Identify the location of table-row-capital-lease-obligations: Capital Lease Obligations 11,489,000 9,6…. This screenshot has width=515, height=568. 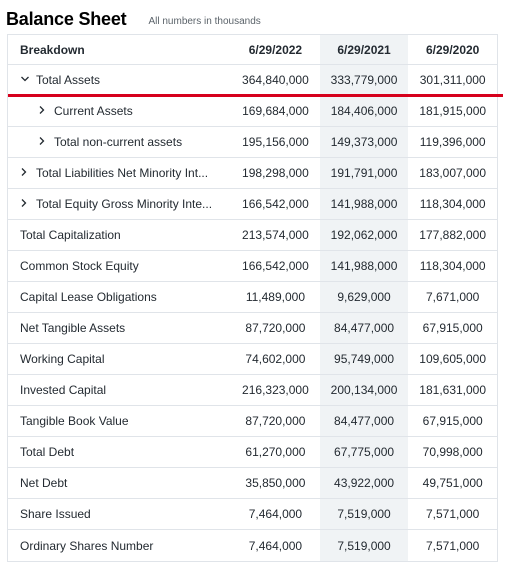
(252, 297).